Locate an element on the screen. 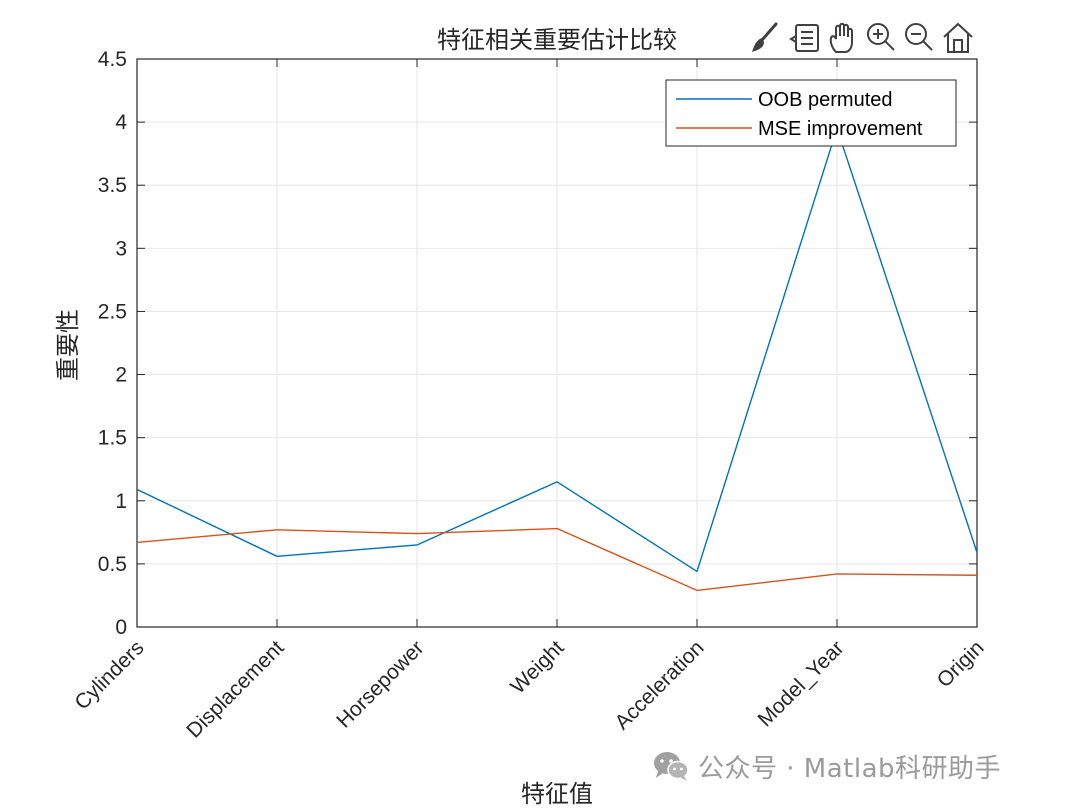 Image resolution: width=1080 pixels, height=809 pixels. x-tick-label: Acceleration is located at coordinates (660, 685).